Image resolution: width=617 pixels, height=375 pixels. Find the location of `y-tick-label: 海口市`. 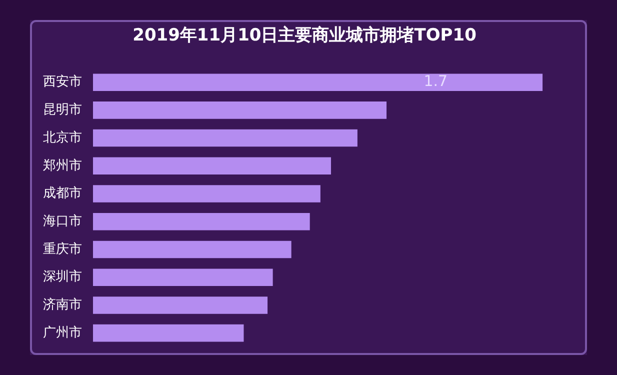

y-tick-label: 海口市 is located at coordinates (62, 222).